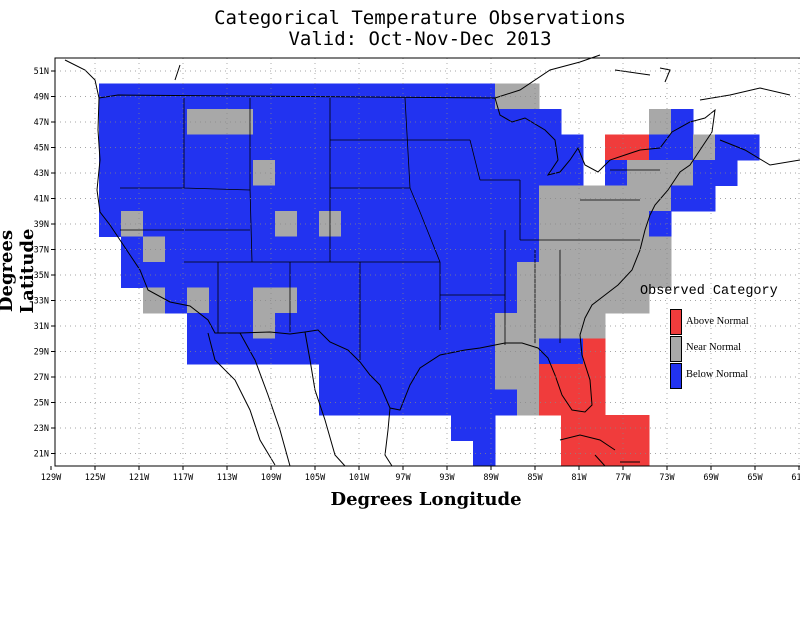  I want to click on mexico-outline, so click(300, 399).